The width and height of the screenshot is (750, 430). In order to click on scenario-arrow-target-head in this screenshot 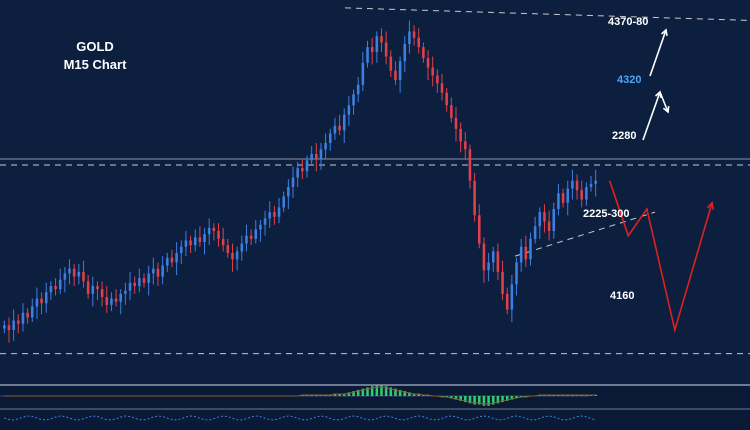, I will do `click(664, 32)`.